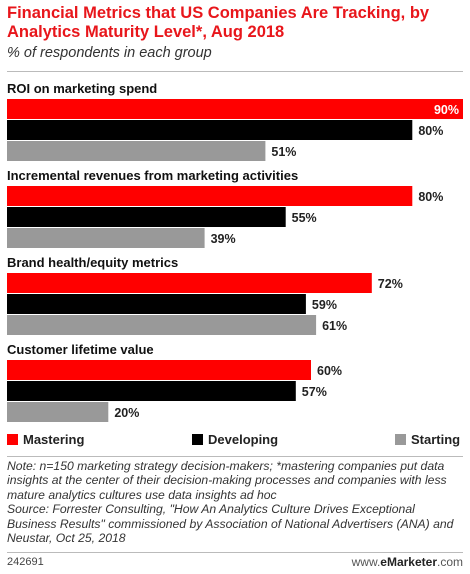 Image resolution: width=470 pixels, height=574 pixels. What do you see at coordinates (159, 370) in the screenshot?
I see `bar-mastering-customer-lifetime-value` at bounding box center [159, 370].